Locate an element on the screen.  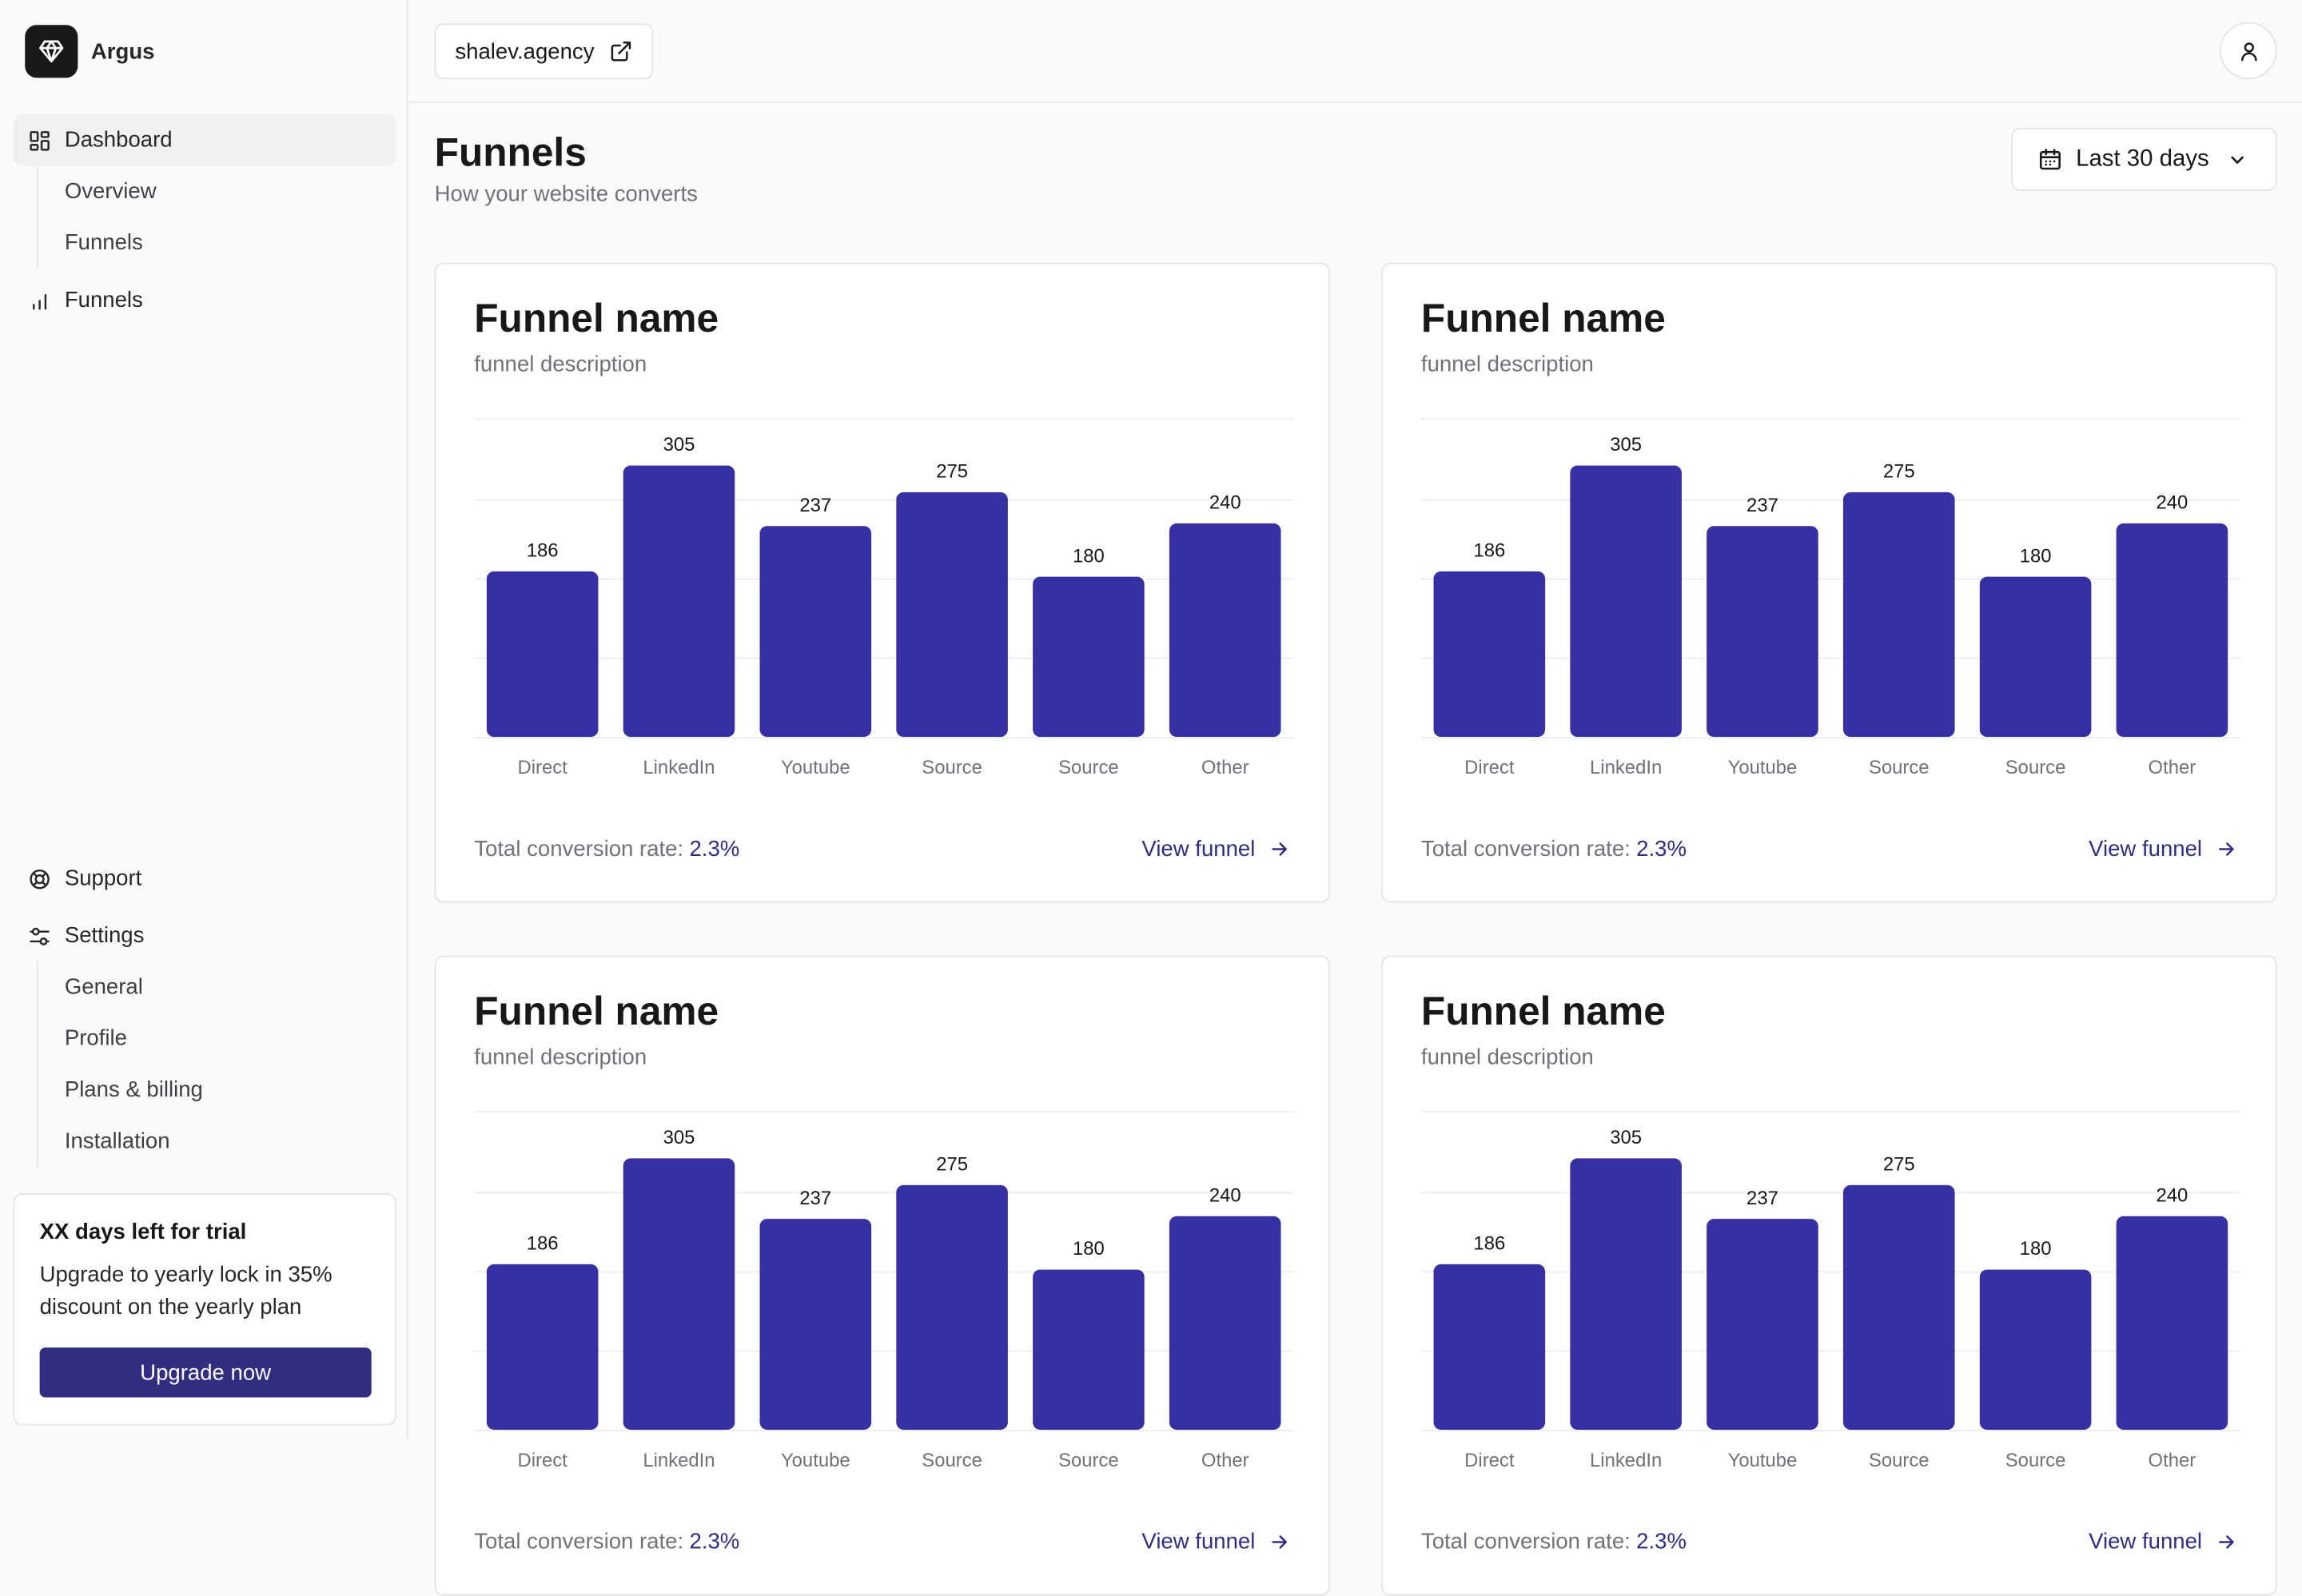
upgrade-button: Upgrade now is located at coordinates (206, 1372).